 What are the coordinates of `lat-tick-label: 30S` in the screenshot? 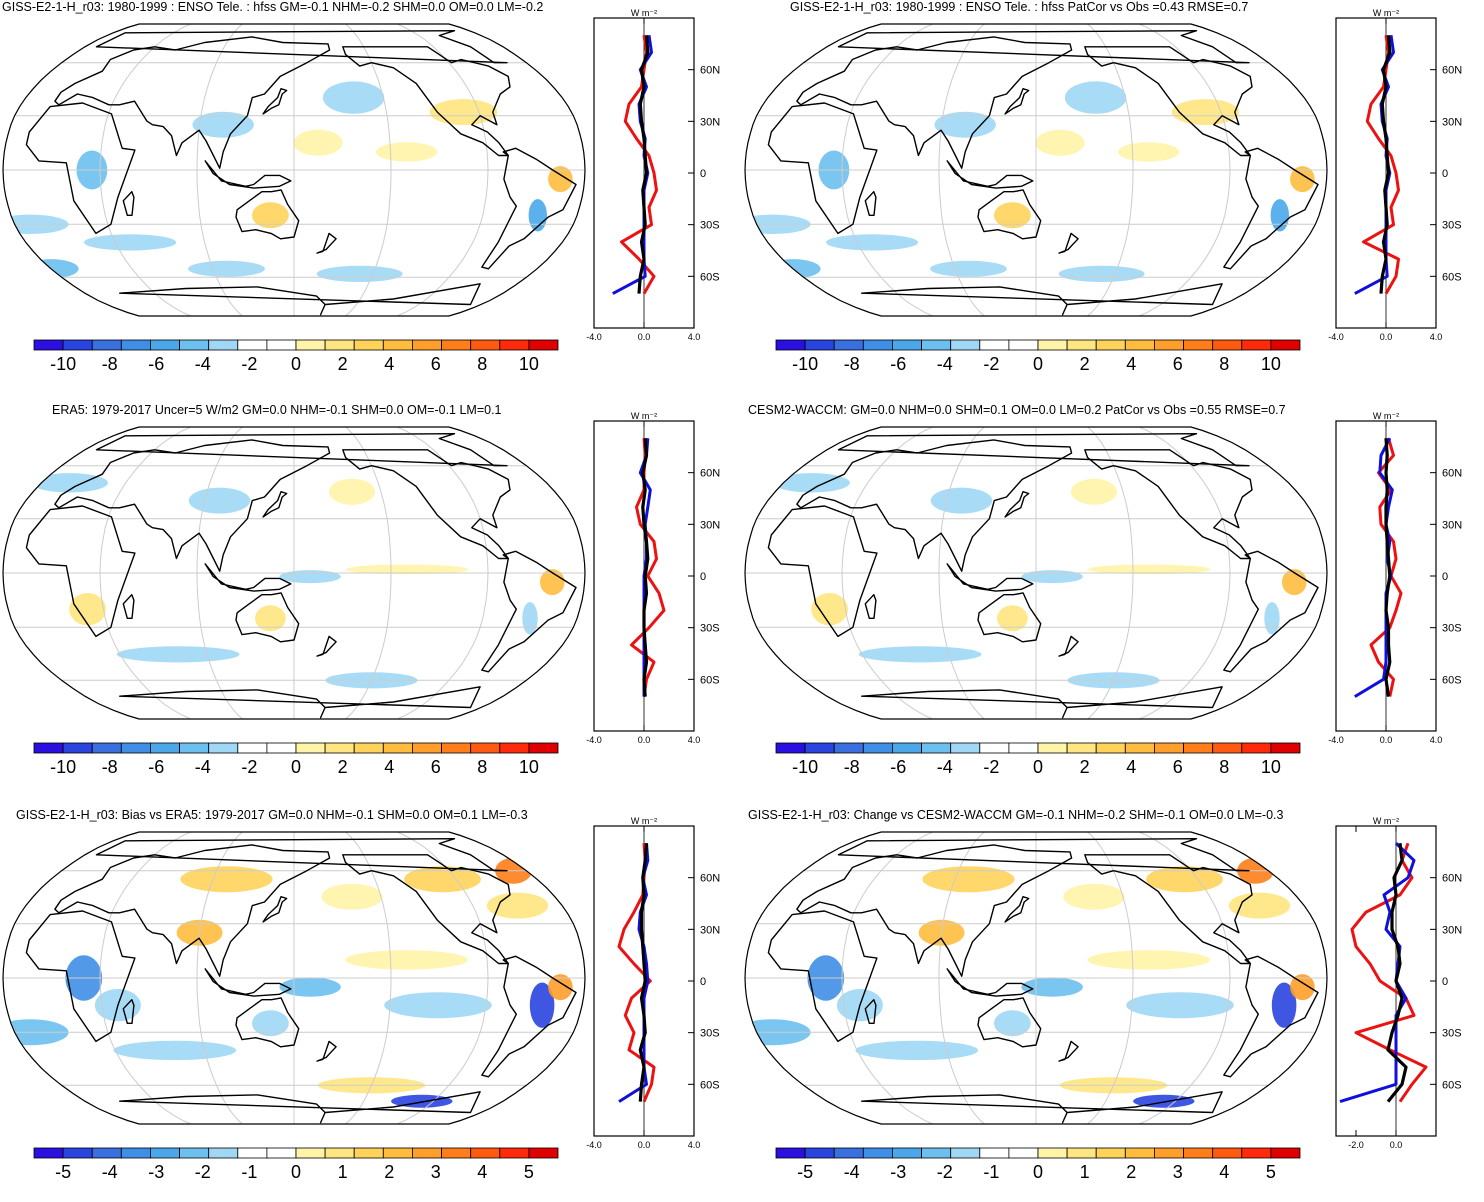 It's located at (710, 226).